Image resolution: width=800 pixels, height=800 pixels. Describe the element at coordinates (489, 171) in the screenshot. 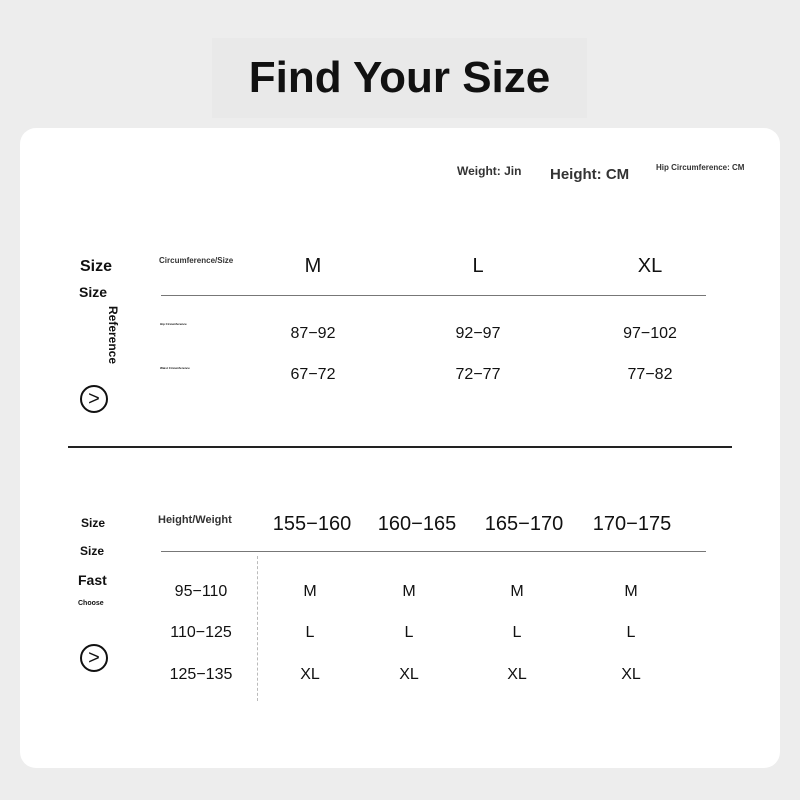

I see `unit-weight: Weight: Jin` at that location.